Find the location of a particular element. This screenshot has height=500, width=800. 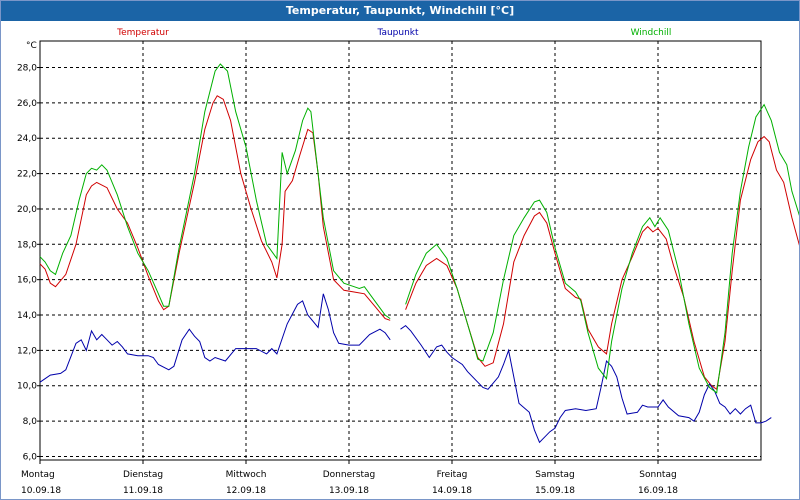

y-tick-label: 12,0 is located at coordinates (27, 351).